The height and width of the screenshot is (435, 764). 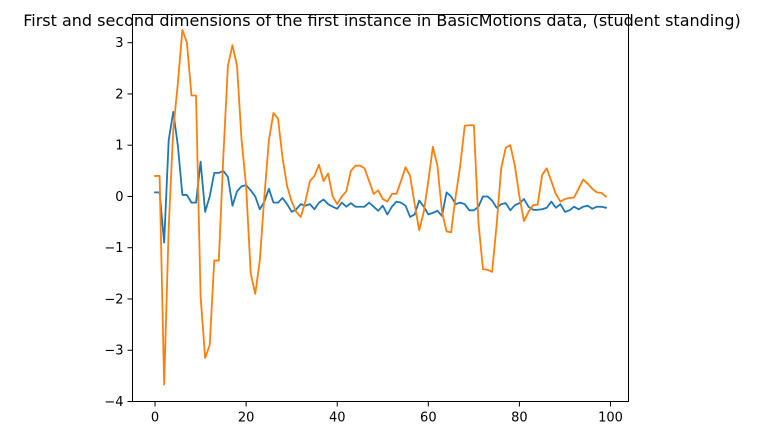 What do you see at coordinates (113, 248) in the screenshot?
I see `y-tick-label: −1` at bounding box center [113, 248].